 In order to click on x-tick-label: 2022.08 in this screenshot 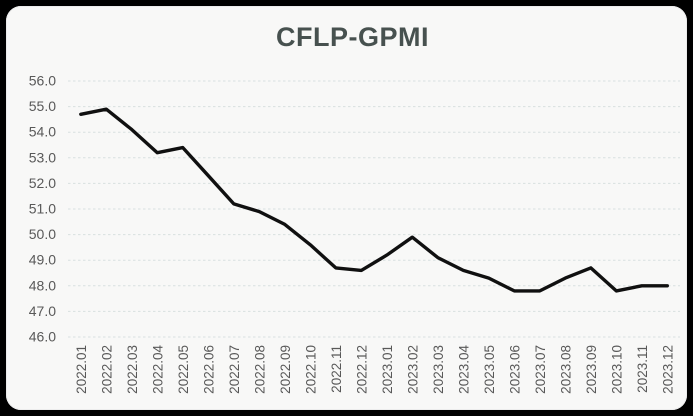, I will do `click(259, 369)`.